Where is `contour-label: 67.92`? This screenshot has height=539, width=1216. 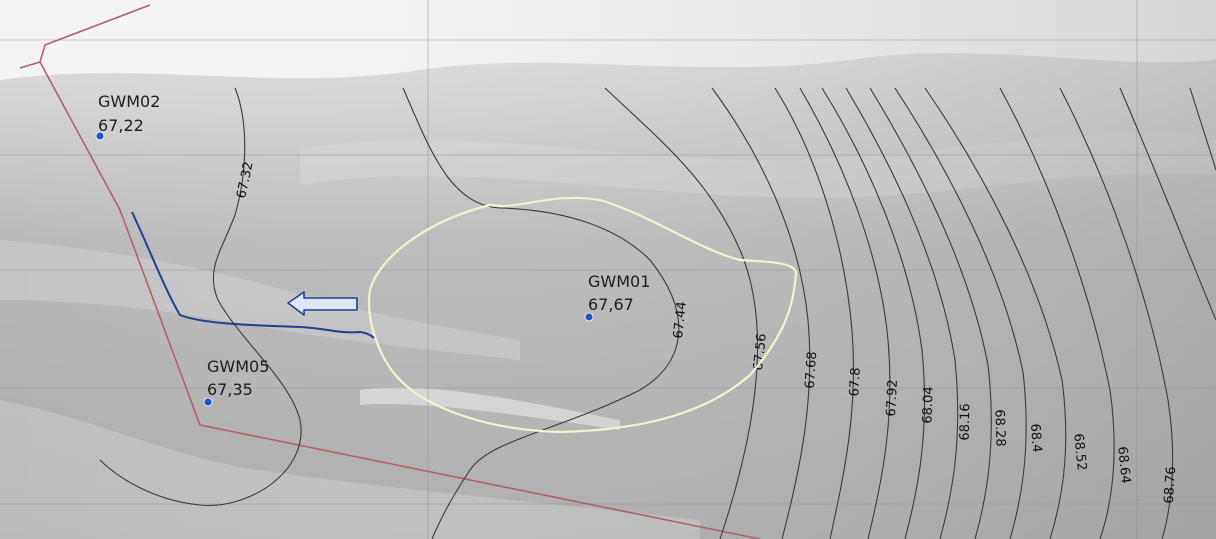 contour-label: 67.92 is located at coordinates (892, 398).